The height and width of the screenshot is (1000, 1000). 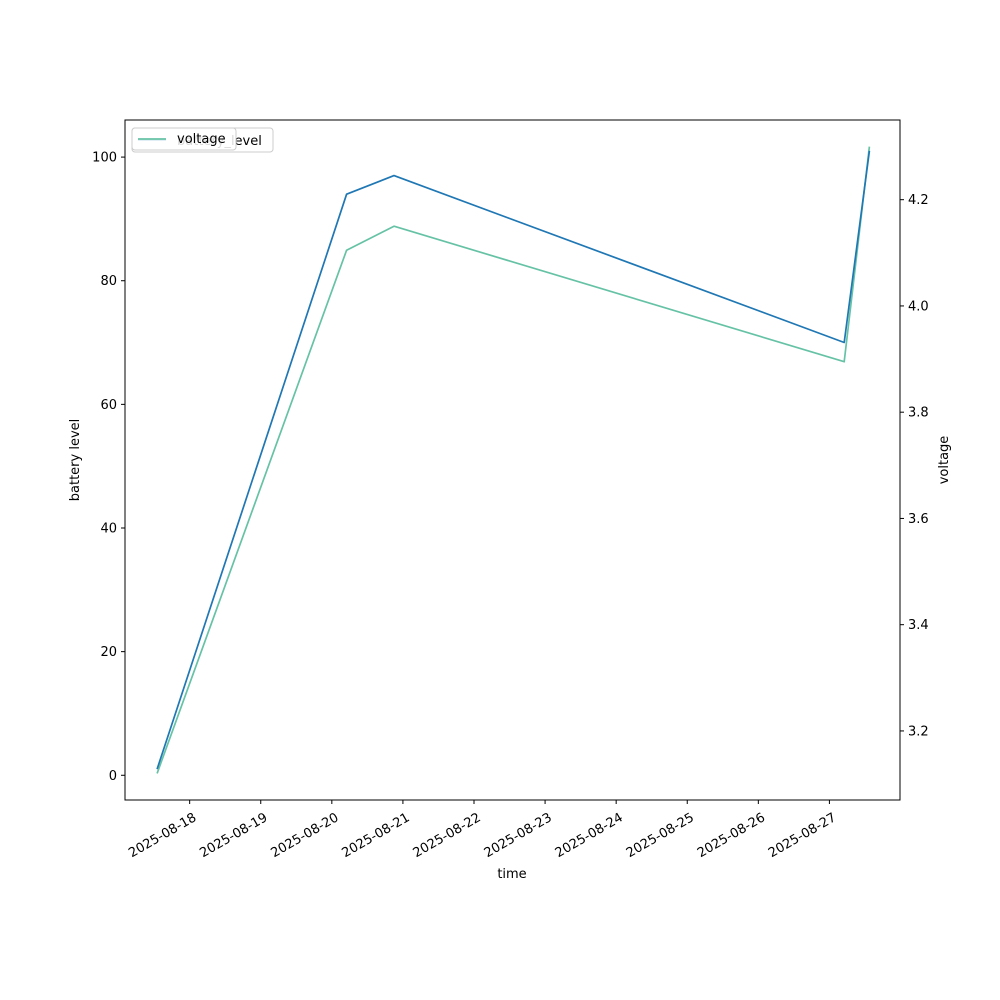 I want to click on x-tick-label: 2025-08-19, so click(x=233, y=835).